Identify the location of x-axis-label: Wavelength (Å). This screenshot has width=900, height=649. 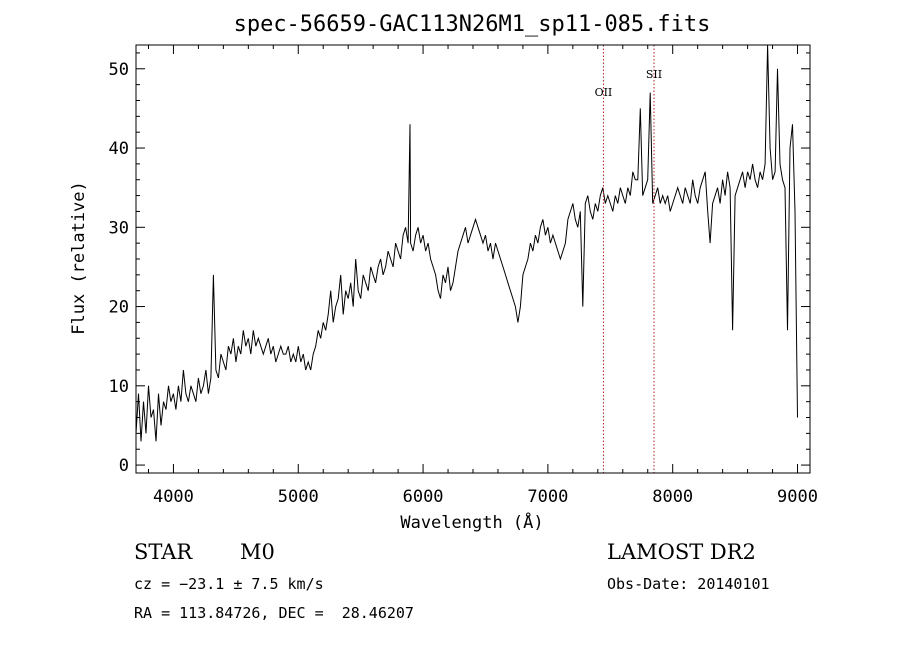
(471, 522).